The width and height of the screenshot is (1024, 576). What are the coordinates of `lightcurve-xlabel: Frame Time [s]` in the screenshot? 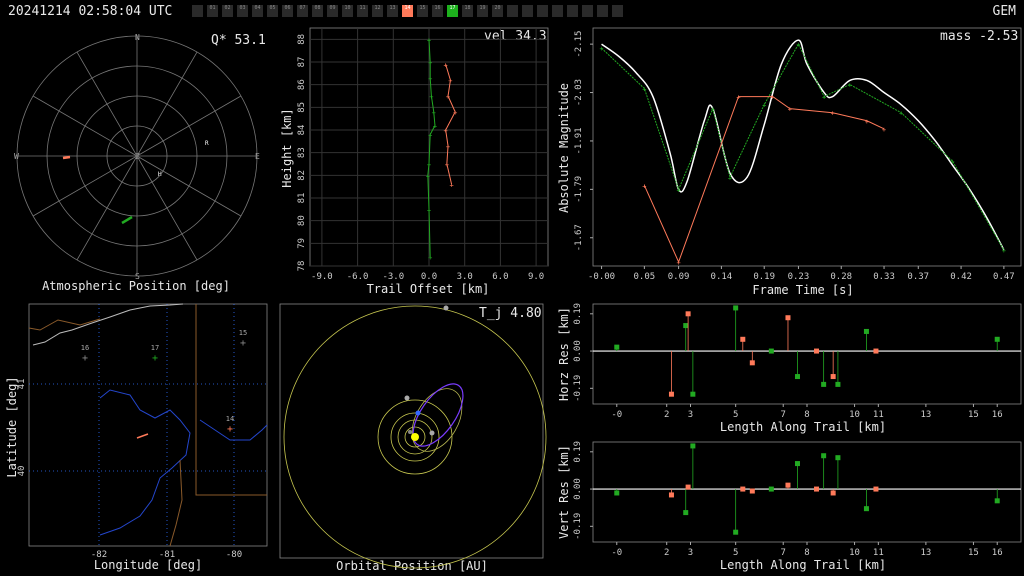 It's located at (802, 290).